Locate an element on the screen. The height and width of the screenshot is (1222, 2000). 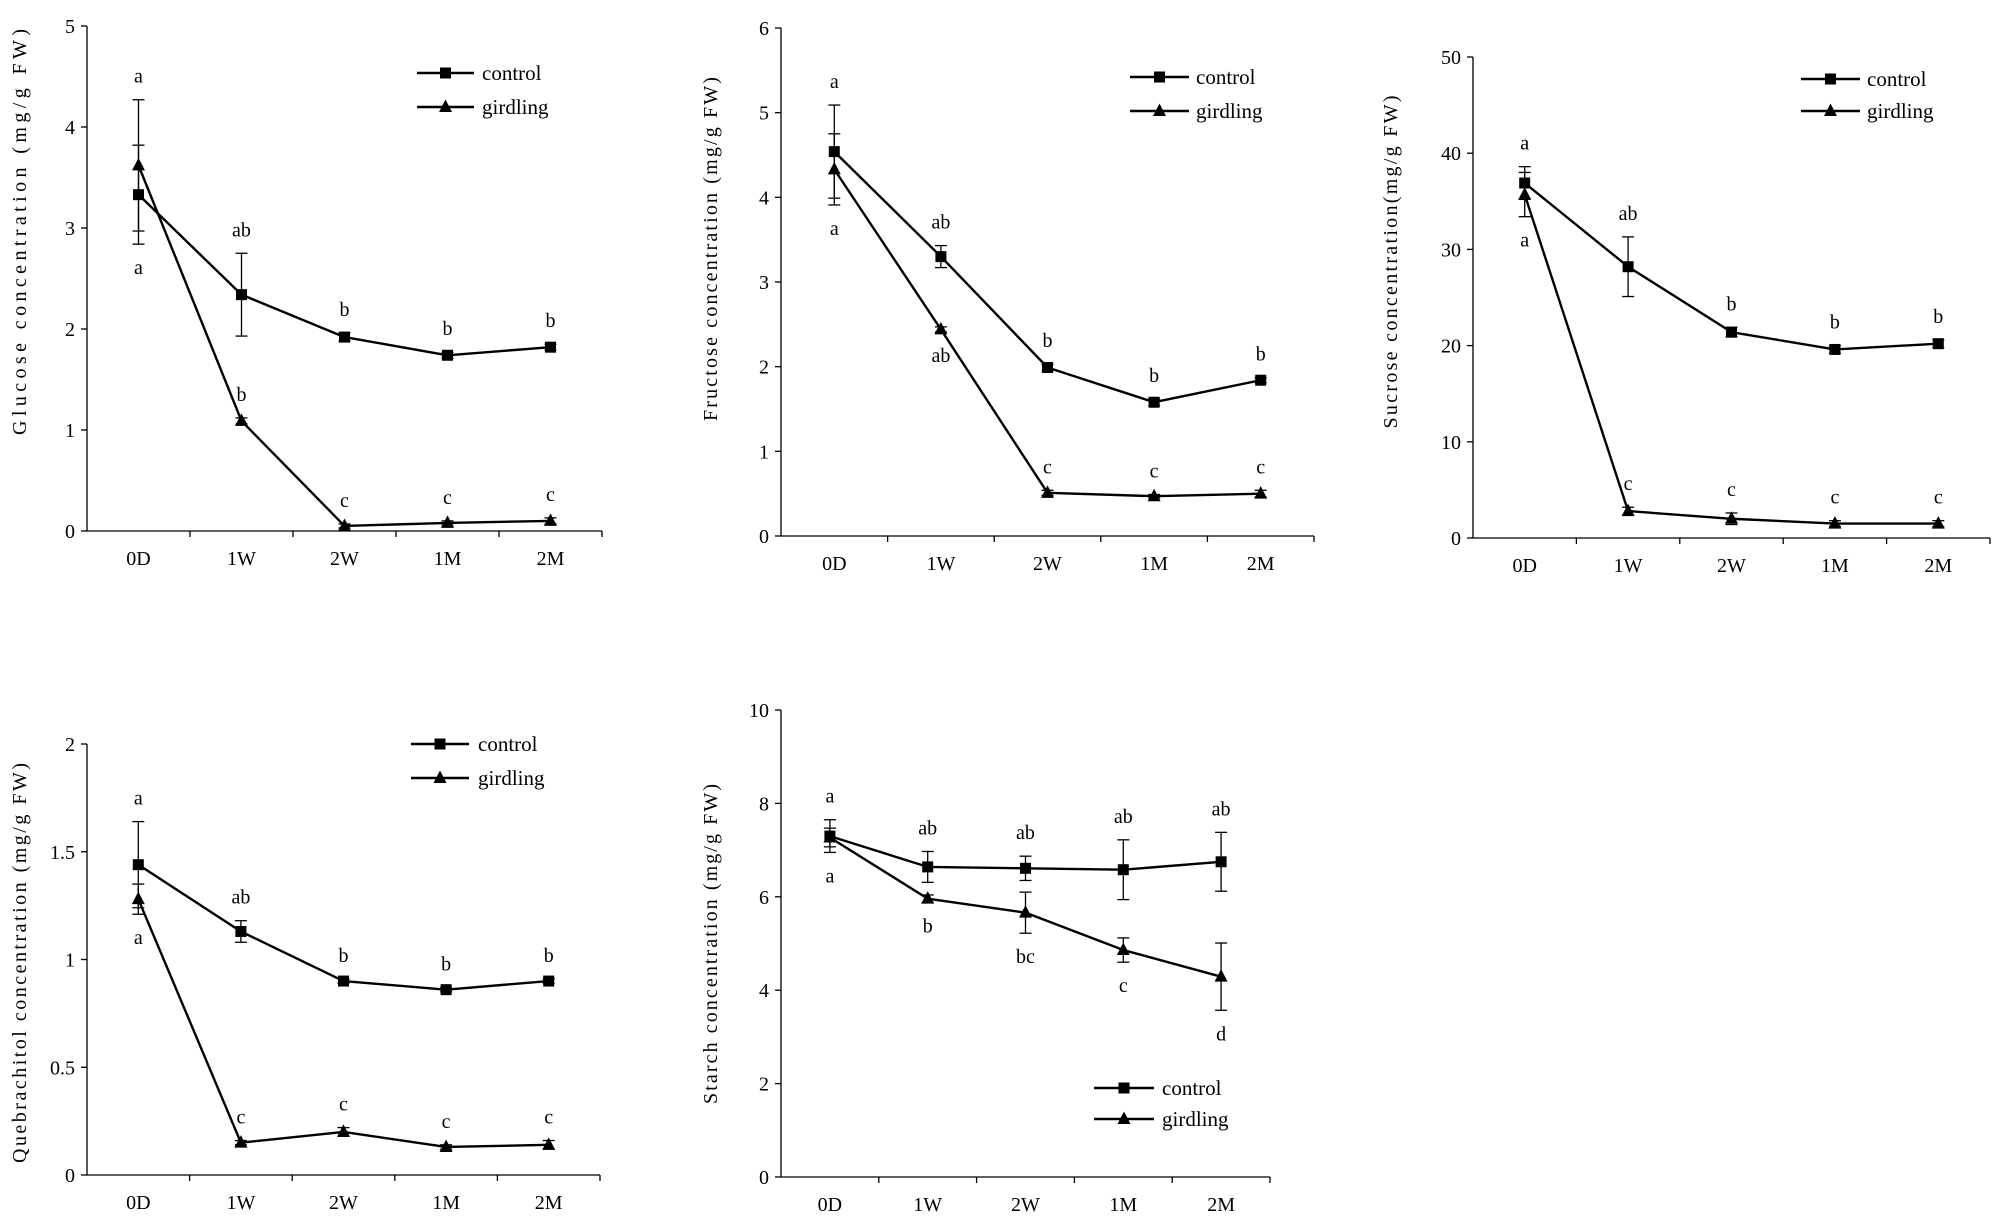
y-tick-label: 50 is located at coordinates (1451, 58).